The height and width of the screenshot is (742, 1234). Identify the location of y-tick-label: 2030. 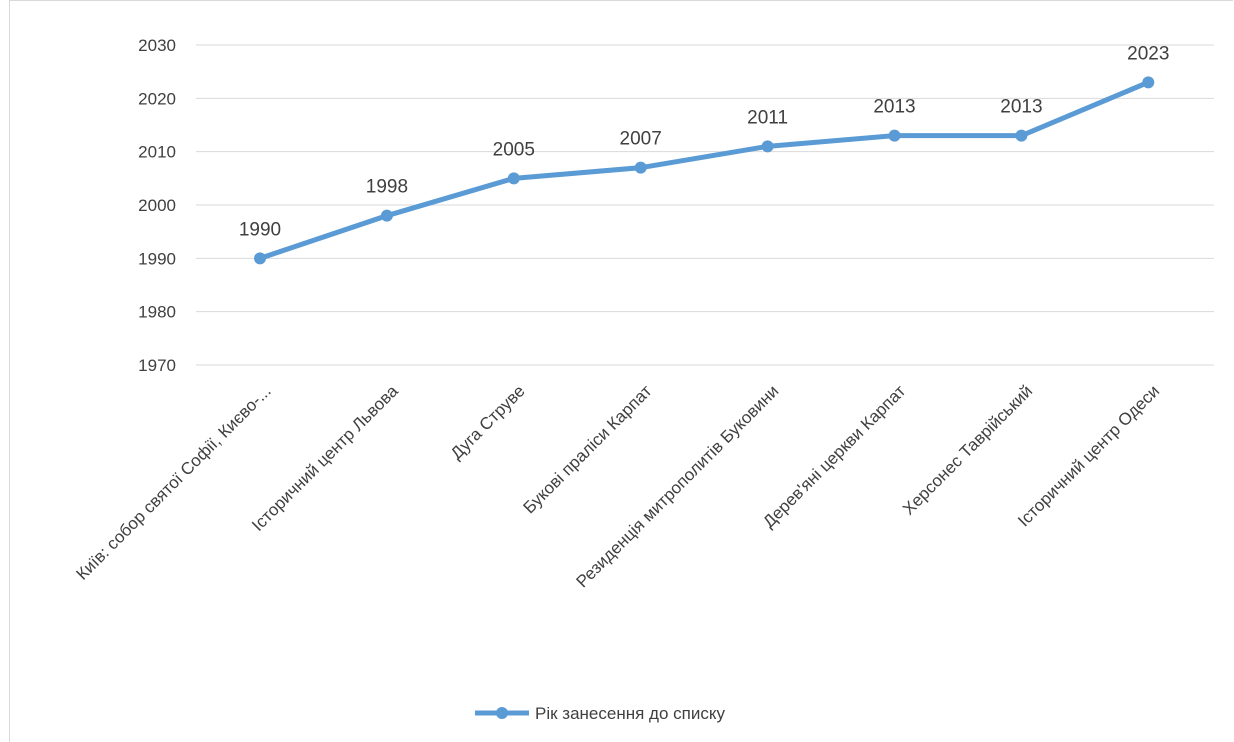
(157, 45).